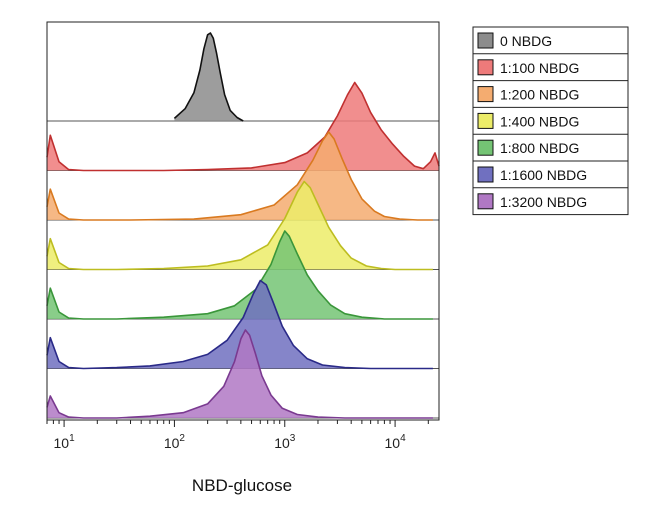  What do you see at coordinates (539, 68) in the screenshot?
I see `legend-label: 1:100 NBDG` at bounding box center [539, 68].